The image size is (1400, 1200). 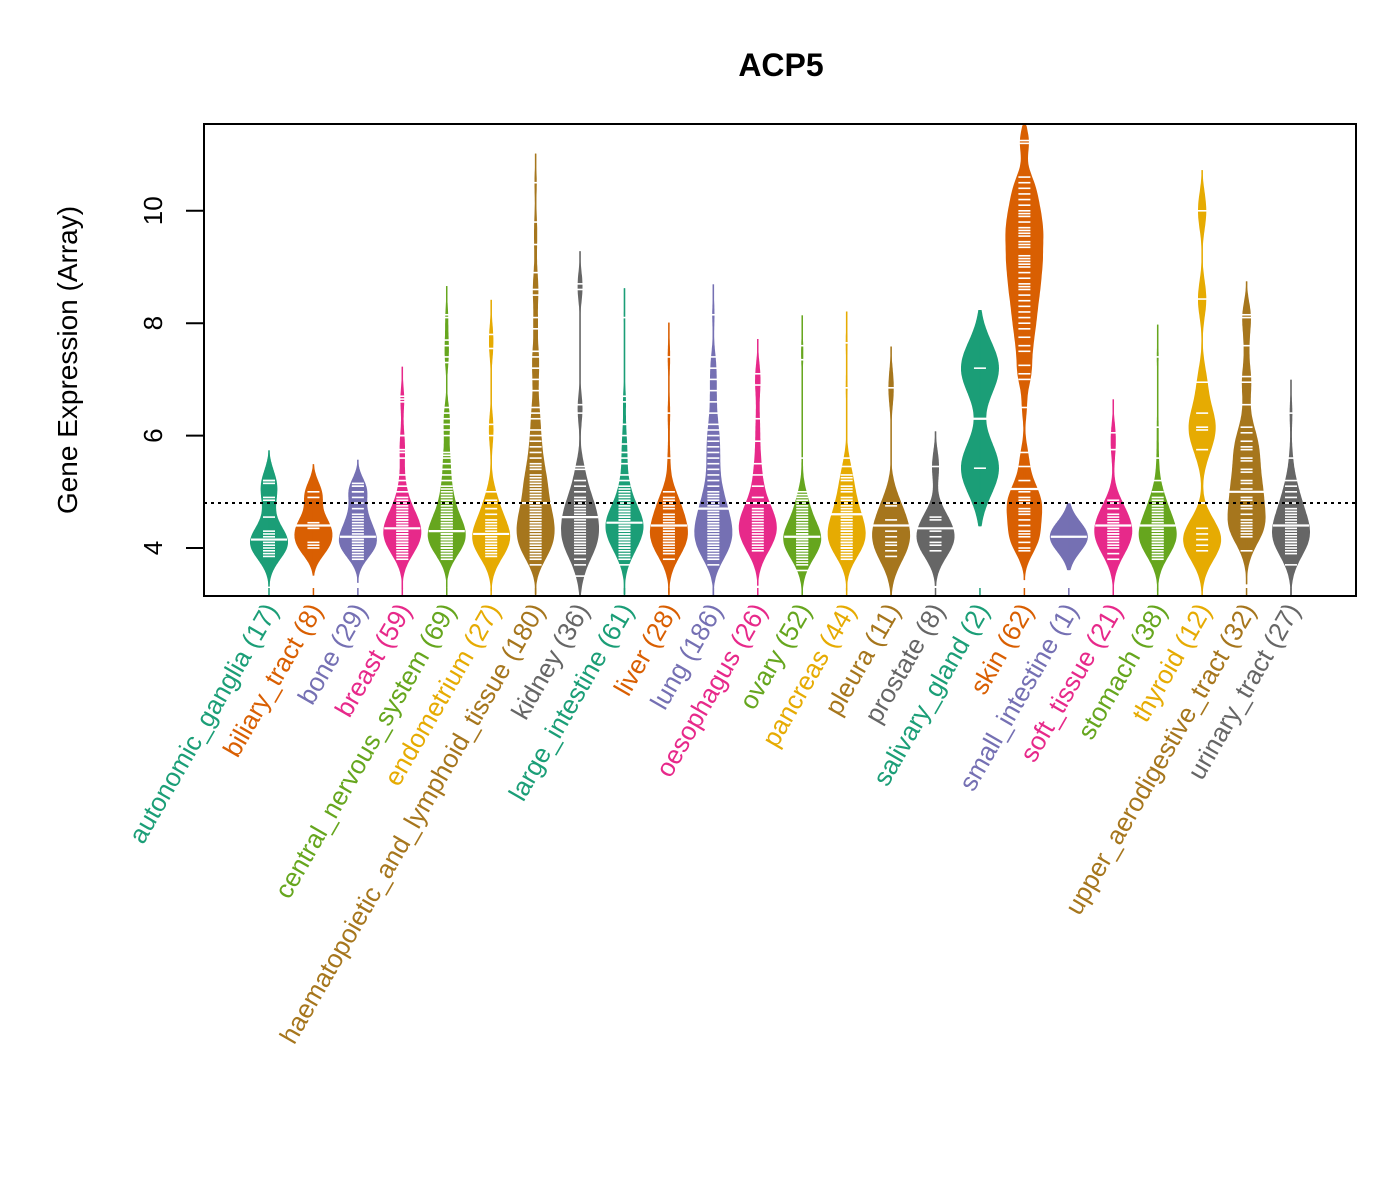 I want to click on bean-upper_aerodigestive_tract, so click(x=1246, y=433).